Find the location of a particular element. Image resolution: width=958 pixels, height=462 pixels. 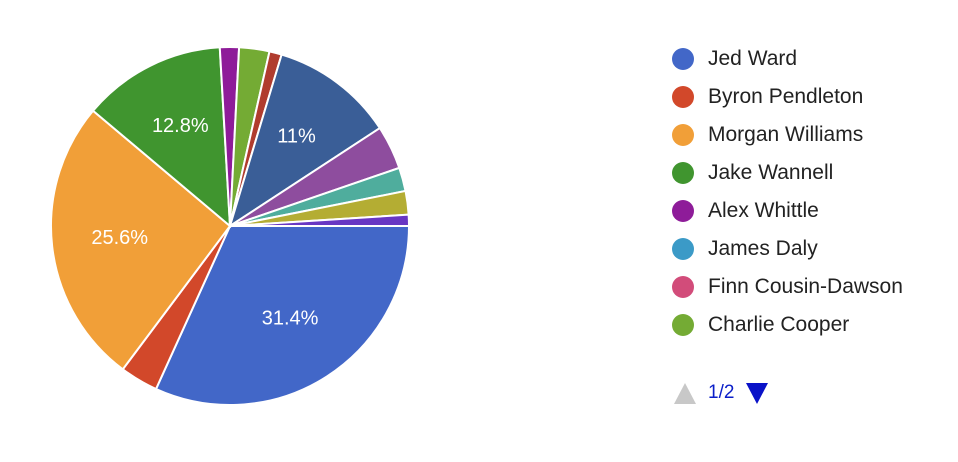

legend-label: James Daly is located at coordinates (763, 248).